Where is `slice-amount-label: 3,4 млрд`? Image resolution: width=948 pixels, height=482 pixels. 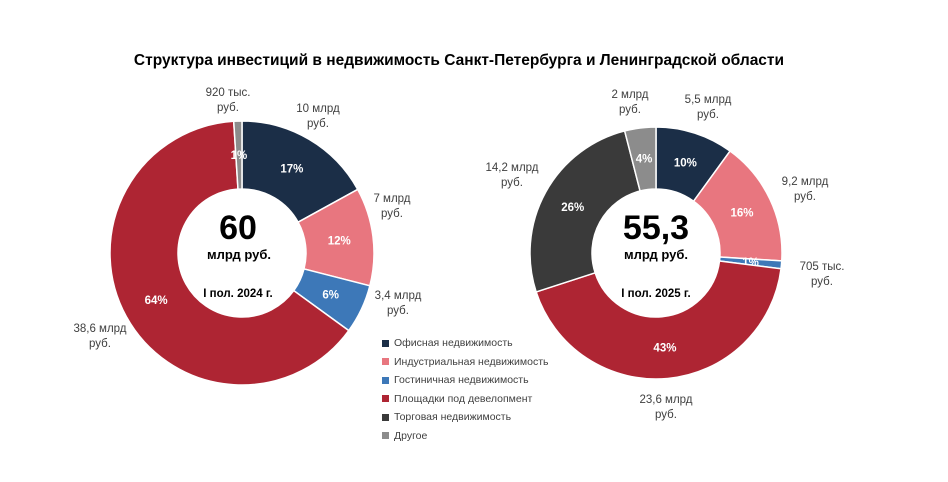 slice-amount-label: 3,4 млрд is located at coordinates (398, 296).